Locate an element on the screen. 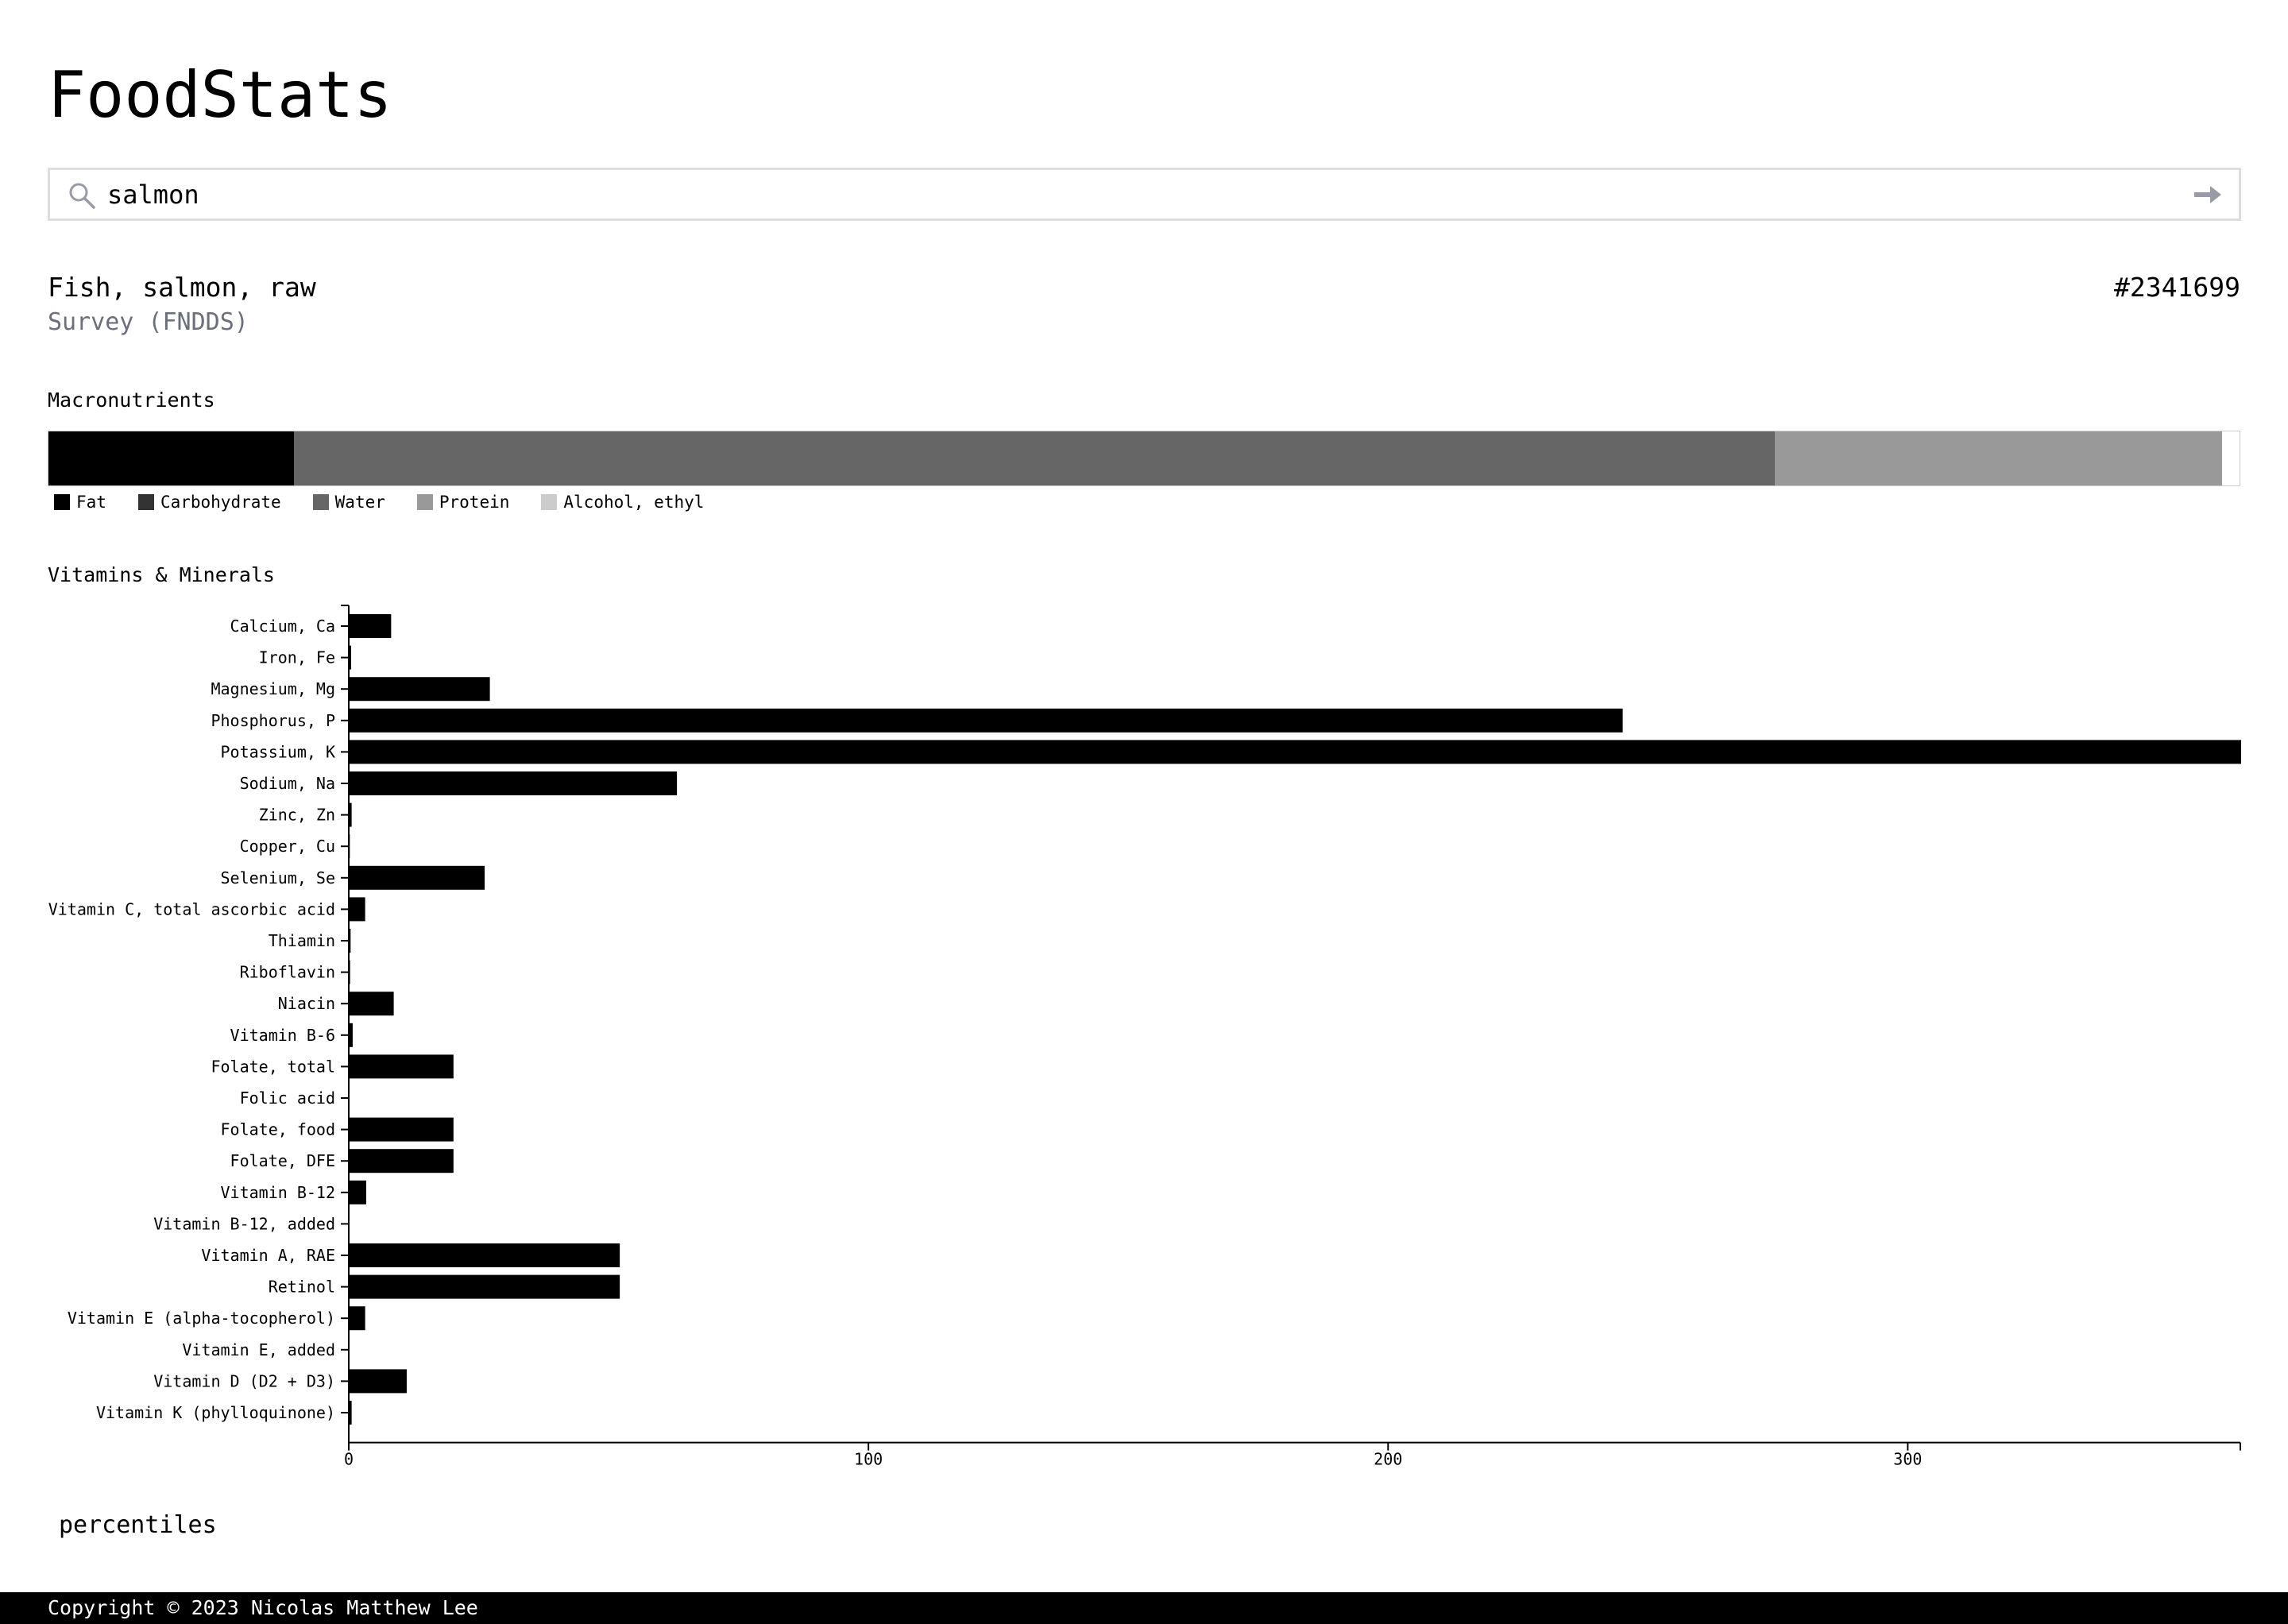 The height and width of the screenshot is (1624, 2288). search-icon is located at coordinates (82, 196).